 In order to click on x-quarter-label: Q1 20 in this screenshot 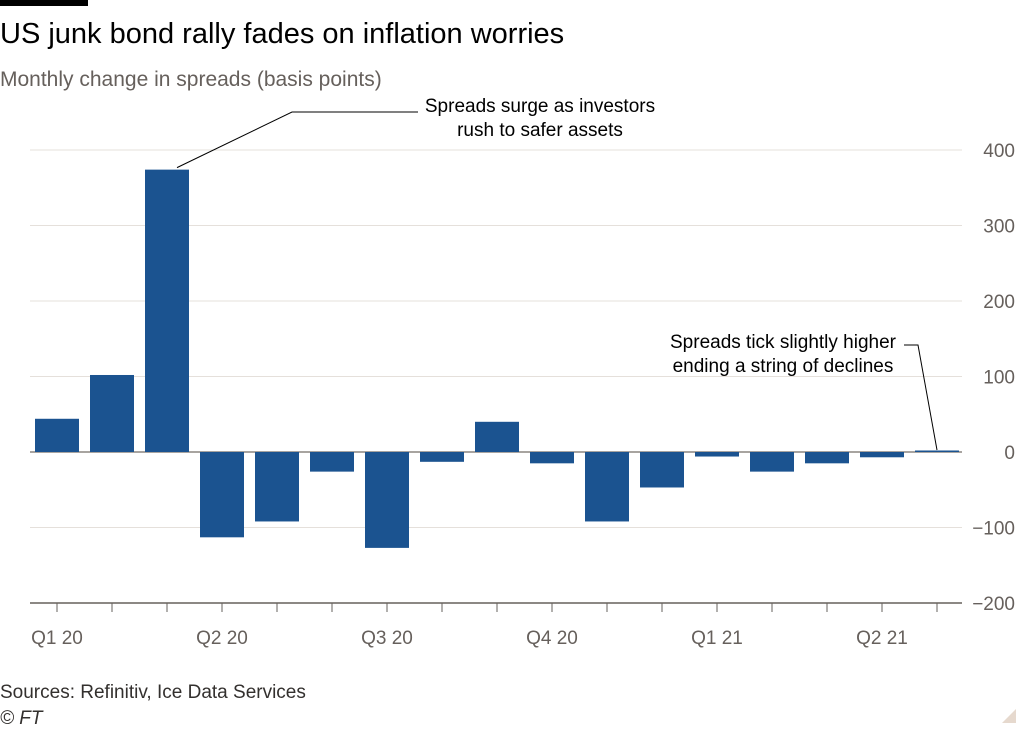, I will do `click(57, 638)`.